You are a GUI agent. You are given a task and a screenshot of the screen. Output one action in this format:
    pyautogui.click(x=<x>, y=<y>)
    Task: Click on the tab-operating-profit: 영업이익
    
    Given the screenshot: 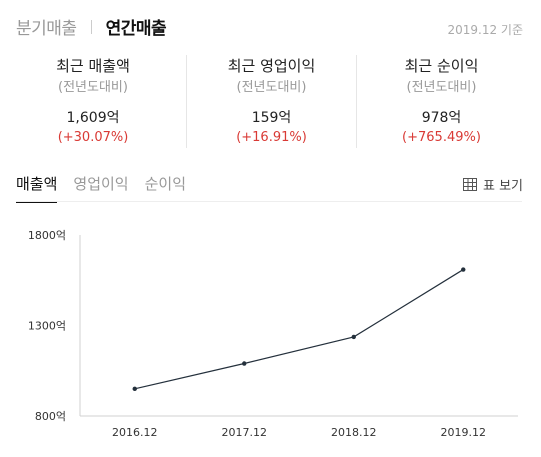 What is the action you would take?
    pyautogui.click(x=101, y=184)
    